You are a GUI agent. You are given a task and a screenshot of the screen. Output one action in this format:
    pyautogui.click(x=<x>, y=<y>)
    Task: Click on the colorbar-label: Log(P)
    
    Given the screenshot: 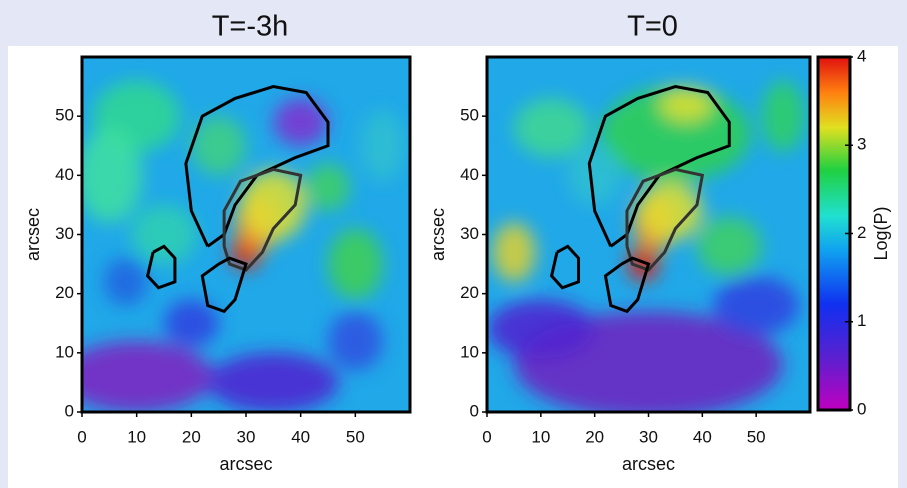 What is the action you would take?
    pyautogui.click(x=881, y=233)
    